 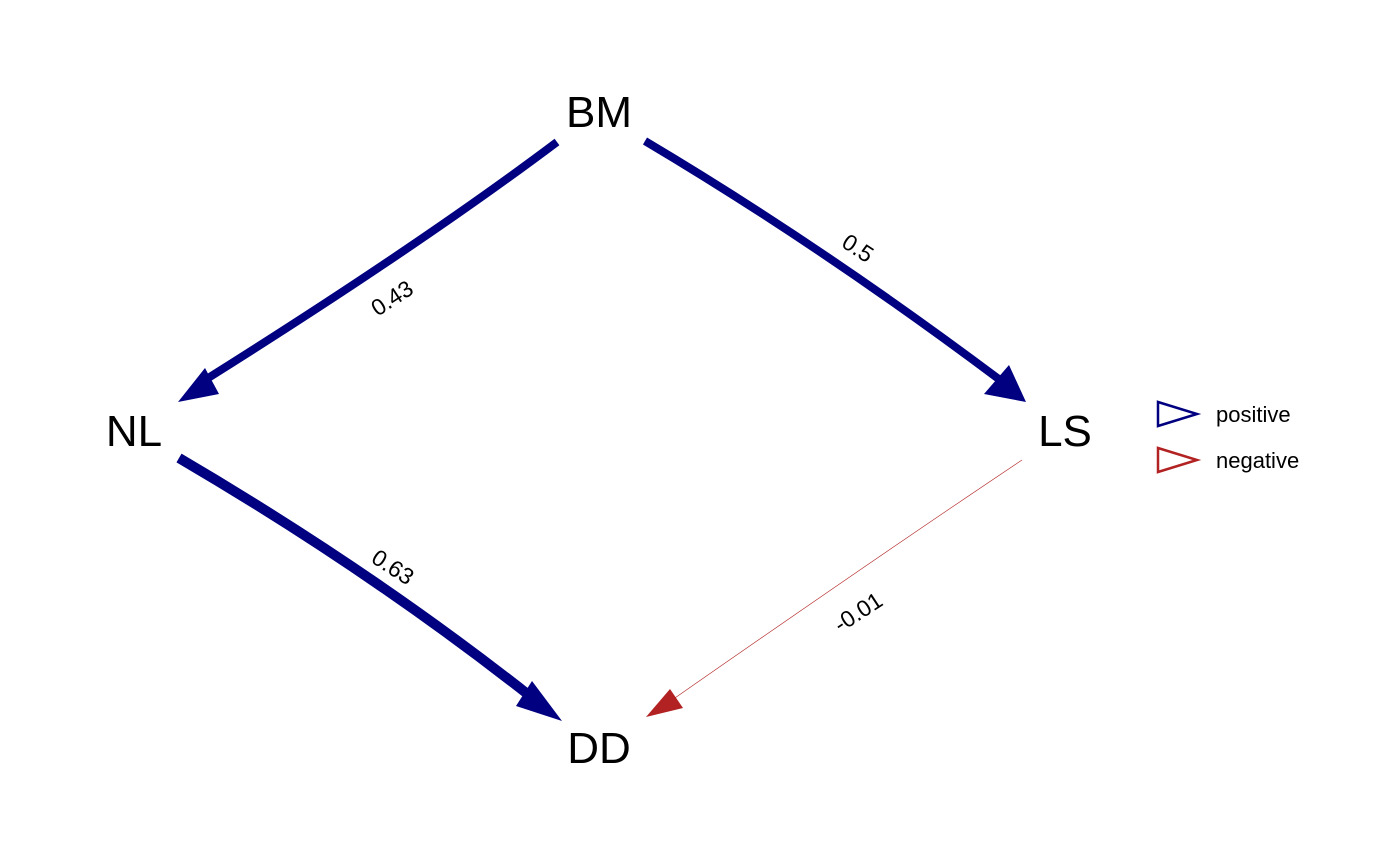 I want to click on edge-bm-nl-line, so click(x=381, y=261).